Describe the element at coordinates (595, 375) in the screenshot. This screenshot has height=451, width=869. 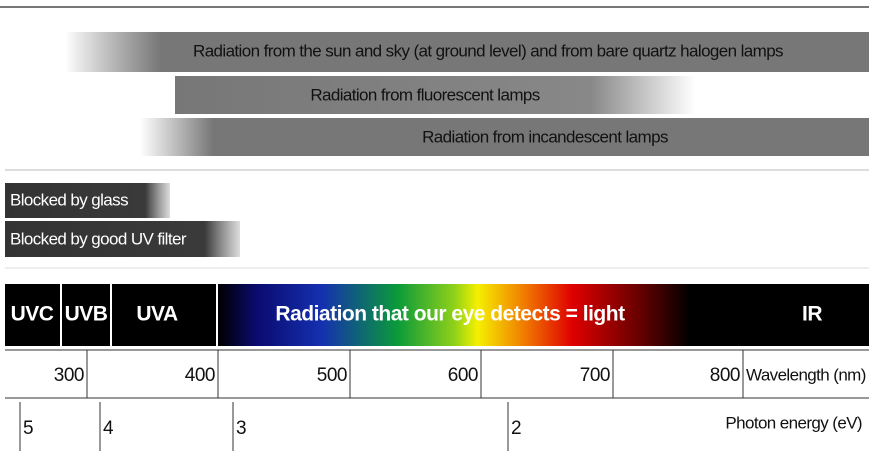
I see `wavelength-tick: 700` at that location.